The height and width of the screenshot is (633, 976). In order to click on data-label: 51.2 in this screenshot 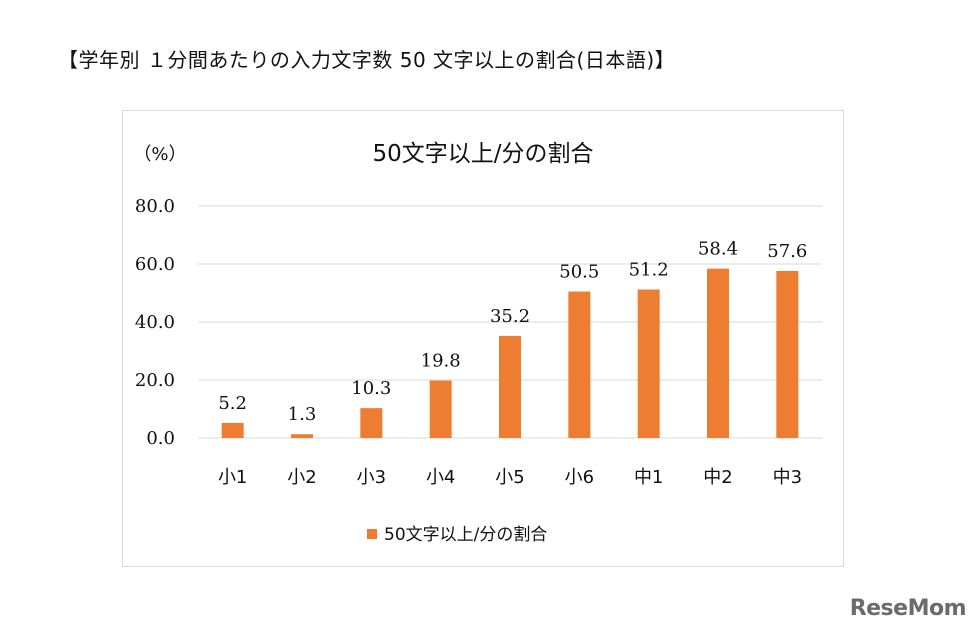, I will do `click(649, 270)`.